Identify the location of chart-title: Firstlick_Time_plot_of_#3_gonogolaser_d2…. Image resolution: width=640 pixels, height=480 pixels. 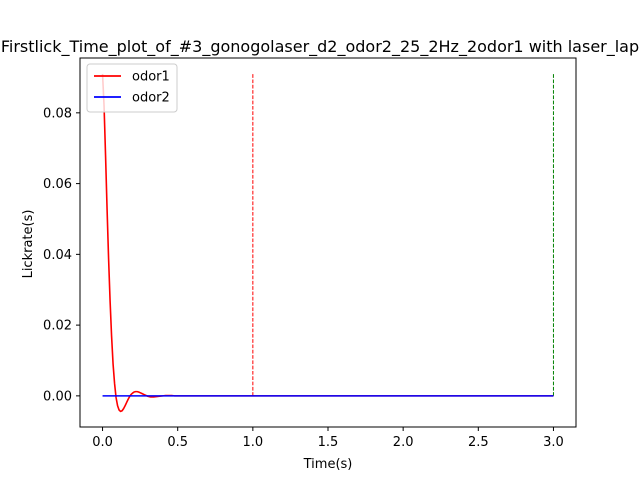
(320, 47).